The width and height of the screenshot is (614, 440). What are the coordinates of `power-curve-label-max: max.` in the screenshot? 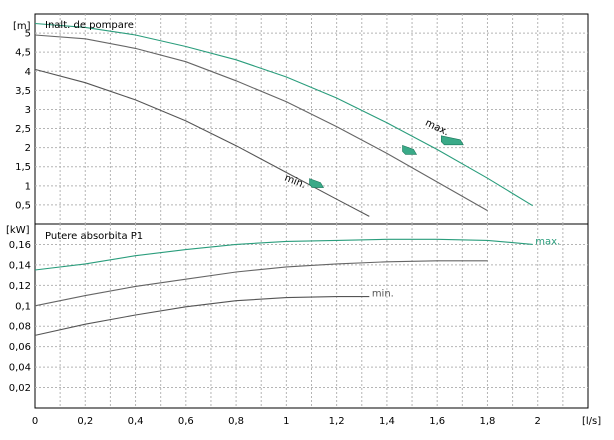 It's located at (547, 241).